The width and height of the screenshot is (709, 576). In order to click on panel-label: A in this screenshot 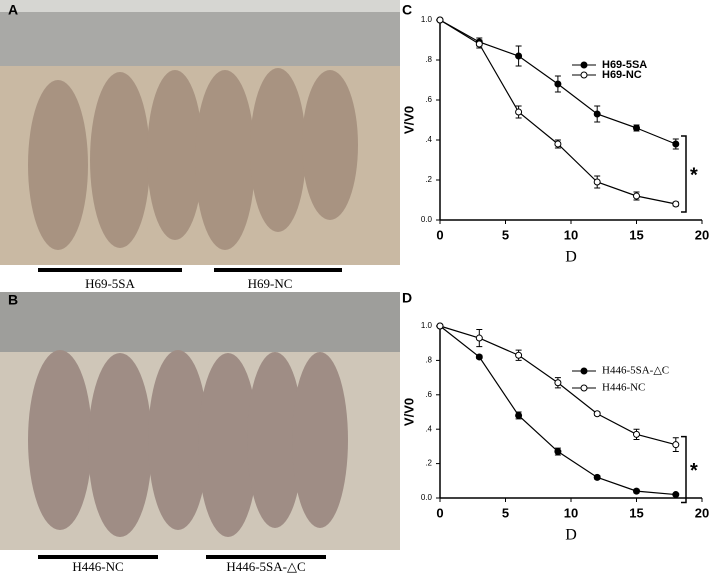, I will do `click(13, 10)`.